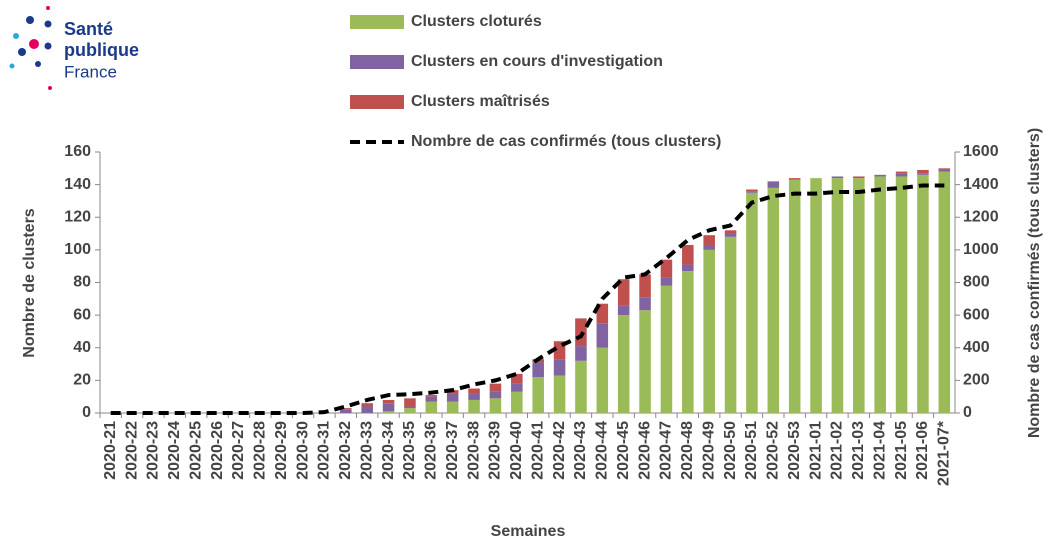  Describe the element at coordinates (602, 450) in the screenshot. I see `x-tick-label: 2020-44` at that location.